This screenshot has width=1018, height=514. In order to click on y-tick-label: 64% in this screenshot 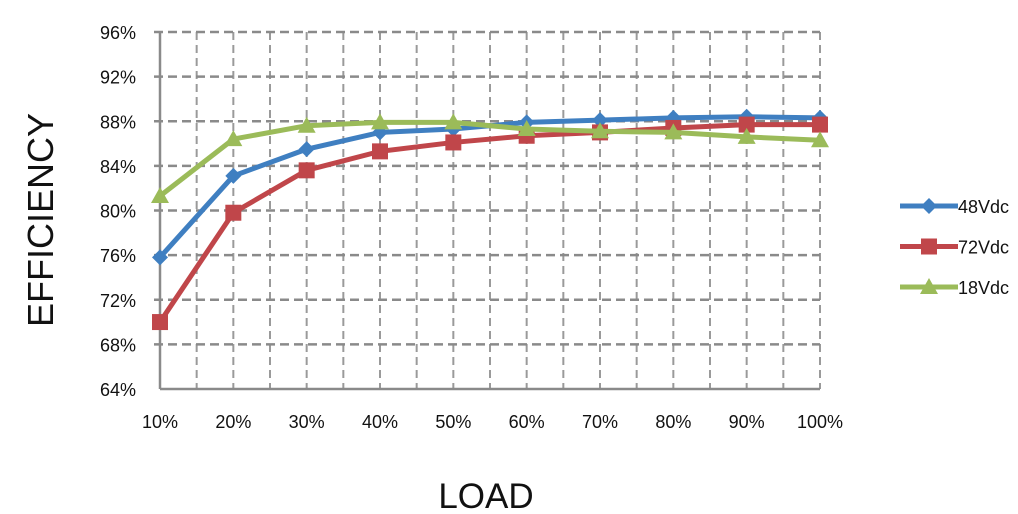, I will do `click(118, 390)`.